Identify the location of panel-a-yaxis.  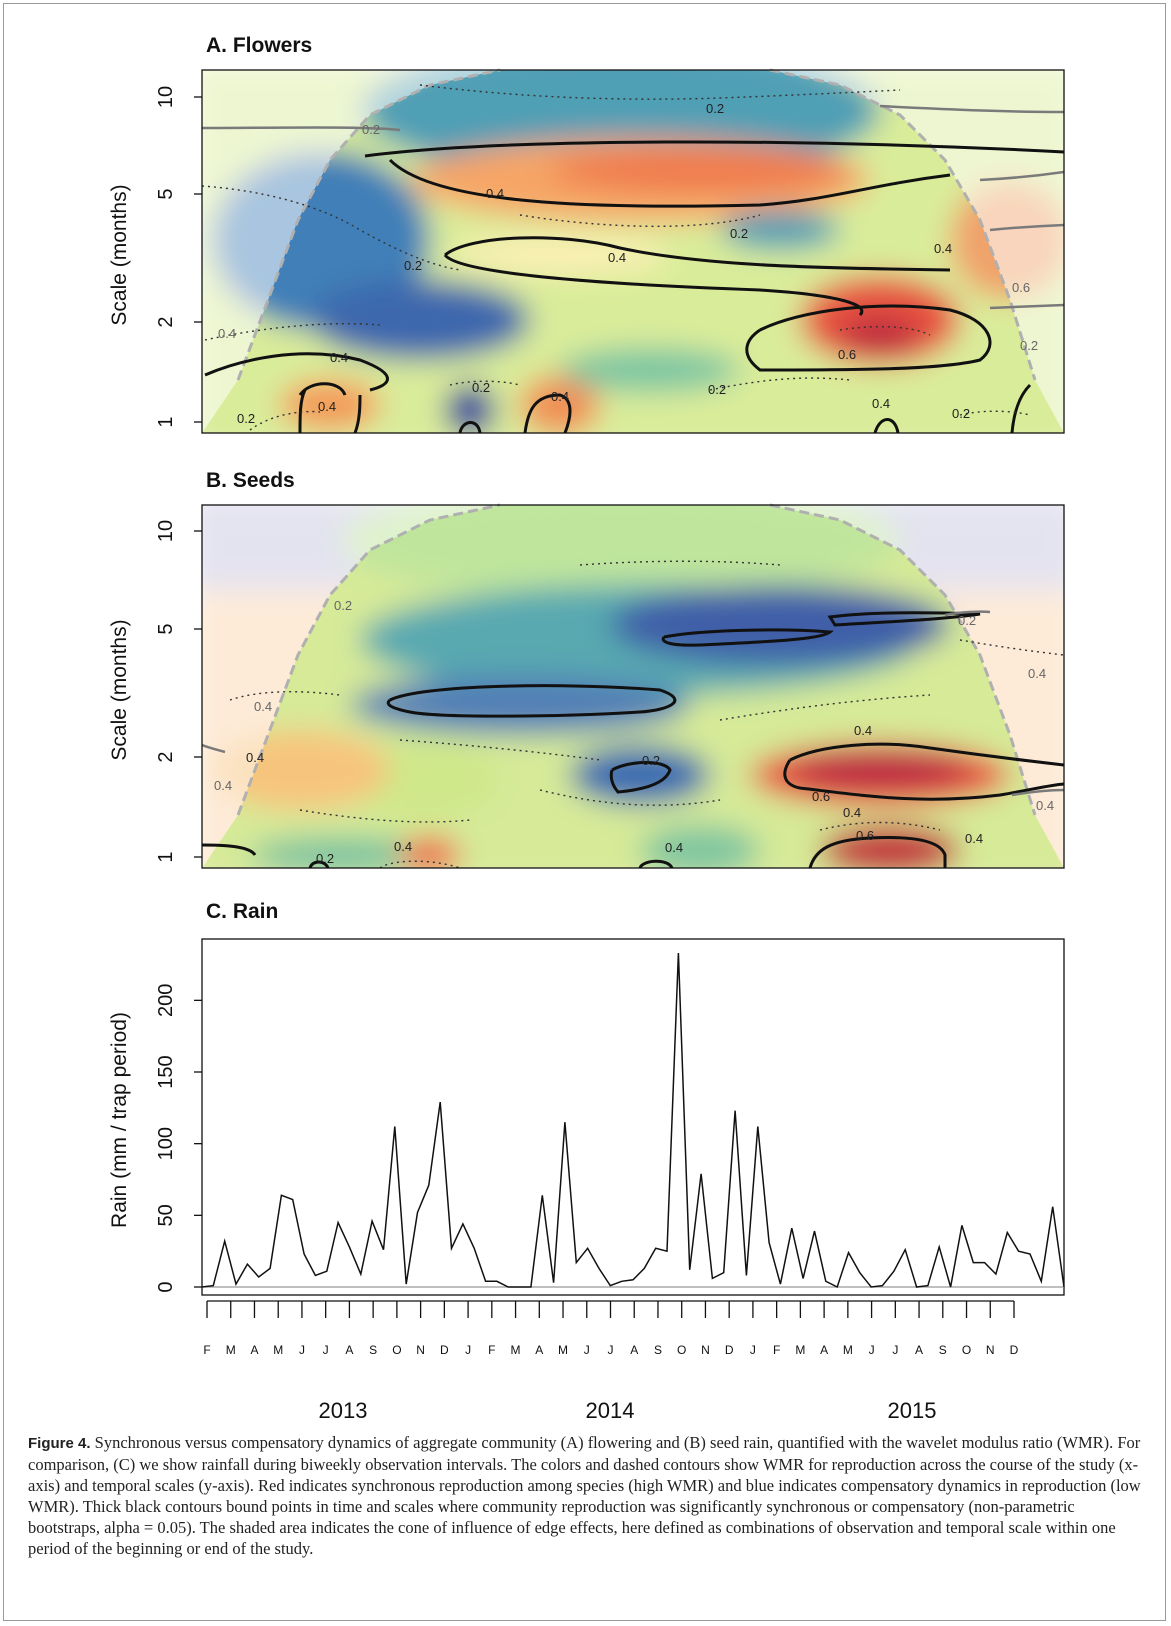
(198, 259).